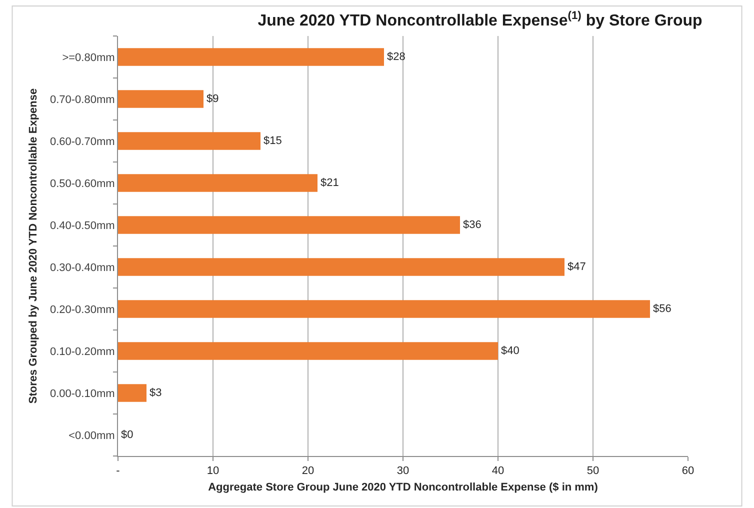 The image size is (754, 508). What do you see at coordinates (480, 20) in the screenshot?
I see `chart-title: June 2020 YTD Noncontrollable Expense$^{(1)}$ by Store Group` at bounding box center [480, 20].